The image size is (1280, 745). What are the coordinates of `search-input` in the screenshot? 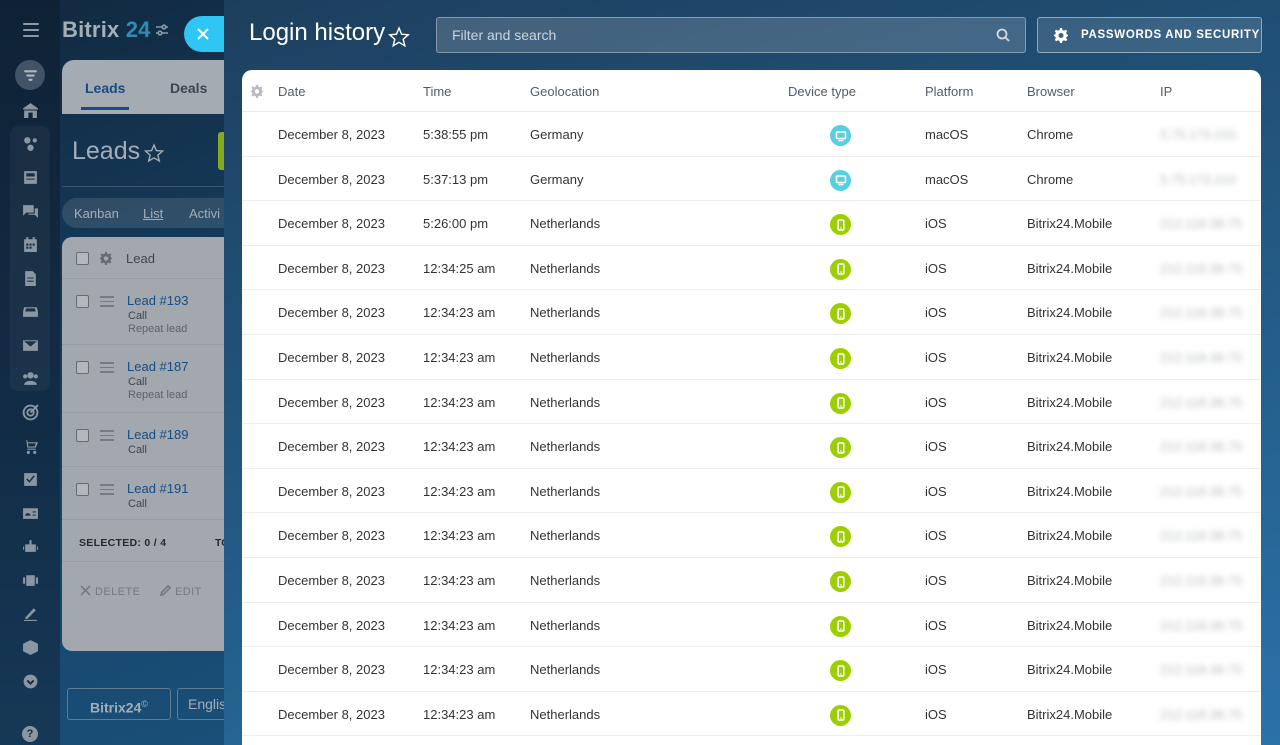 It's located at (731, 35).